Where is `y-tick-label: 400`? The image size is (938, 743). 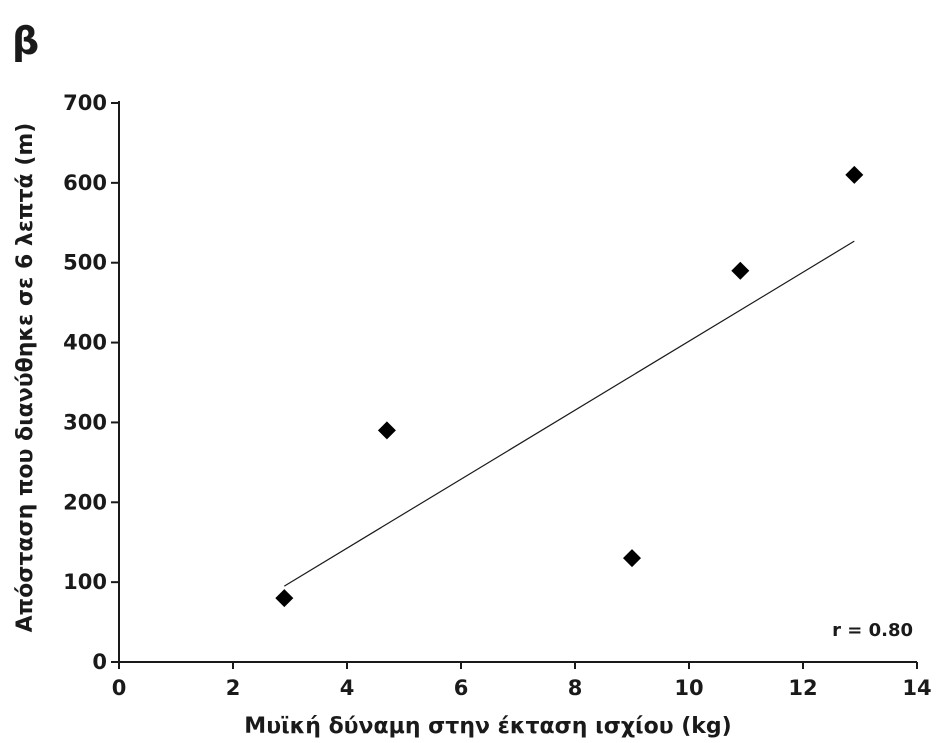
y-tick-label: 400 is located at coordinates (85, 343).